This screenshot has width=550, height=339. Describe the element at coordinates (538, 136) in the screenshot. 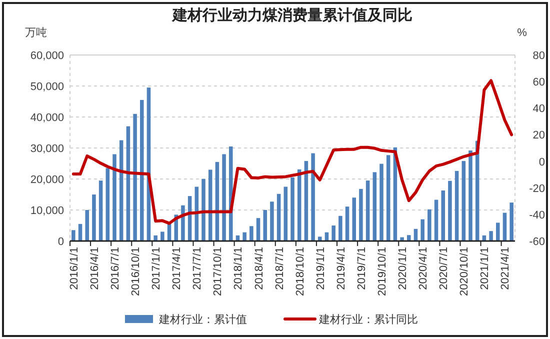

I see `y2-tick-label: 20` at that location.